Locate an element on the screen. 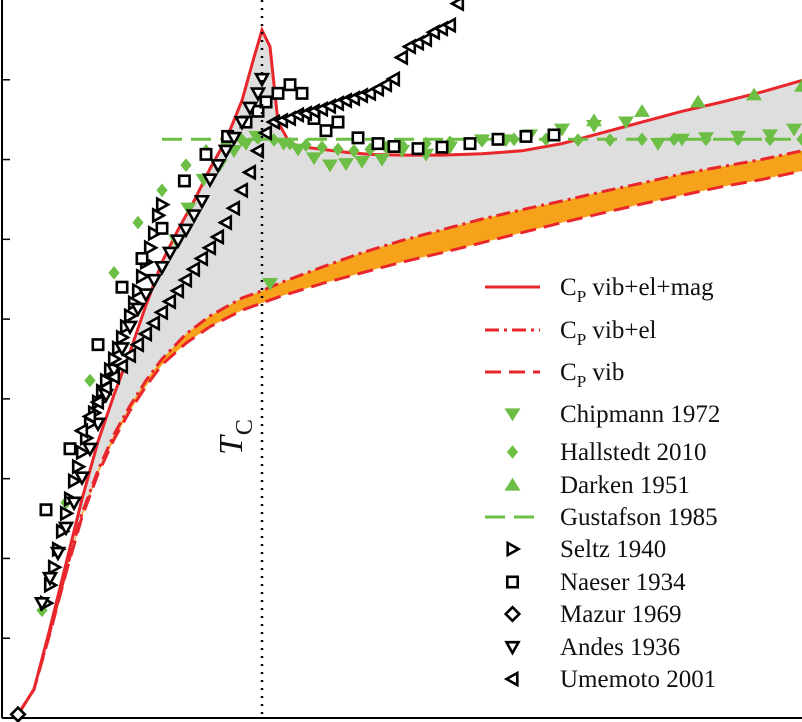  legend-label: CP vib+el+mag is located at coordinates (637, 290).